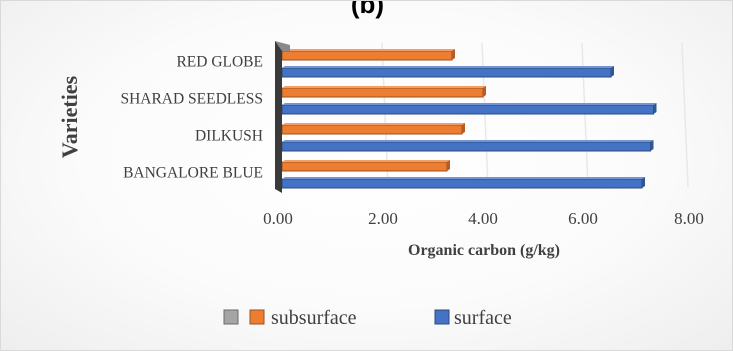 This screenshot has width=733, height=351. I want to click on x-tick-label: 0.00, so click(278, 218).